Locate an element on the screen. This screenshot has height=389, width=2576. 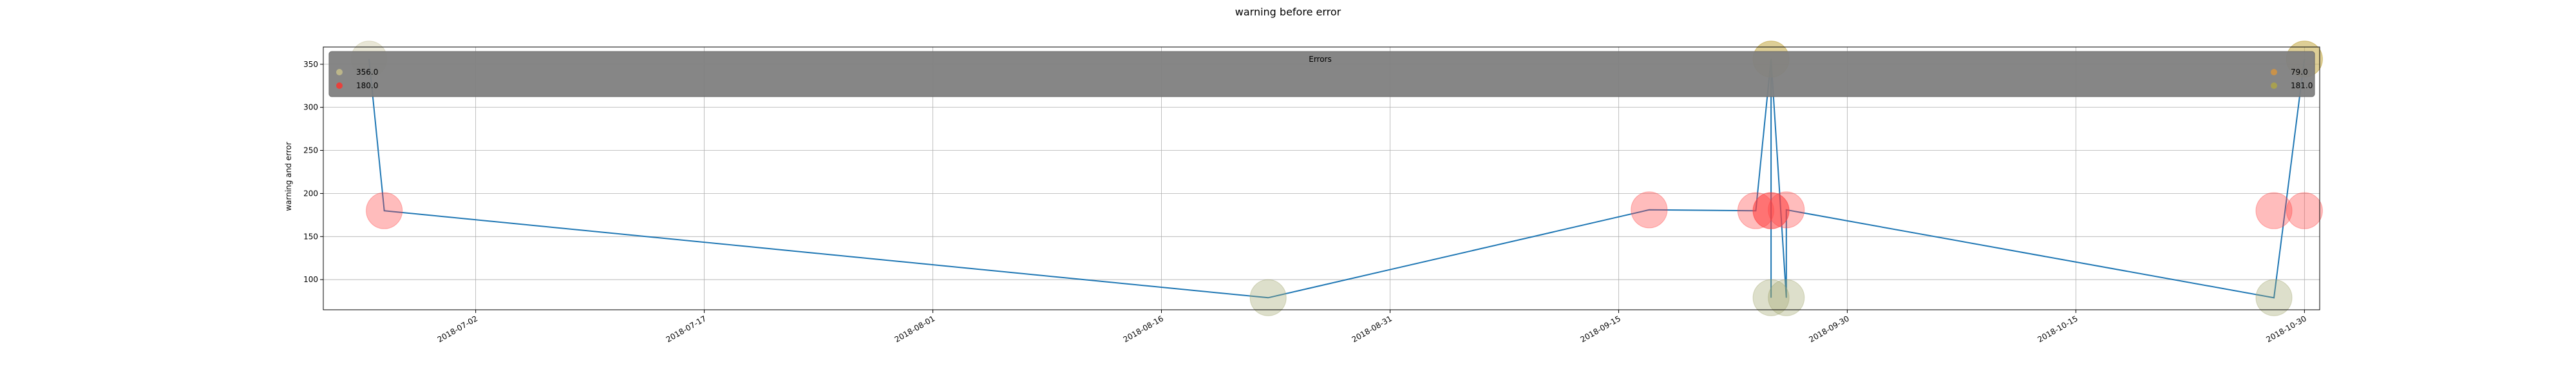
y-tick-label: 200 is located at coordinates (310, 193).